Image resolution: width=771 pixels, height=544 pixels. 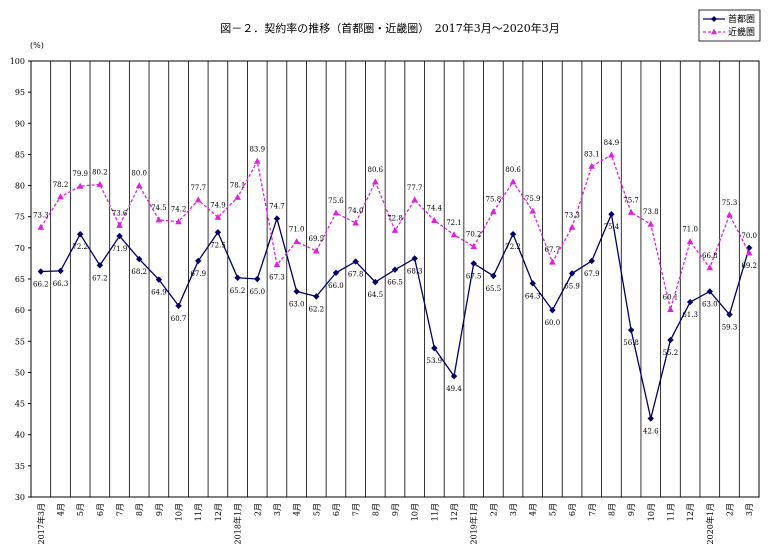 I want to click on data-label: 84.9, so click(x=612, y=143).